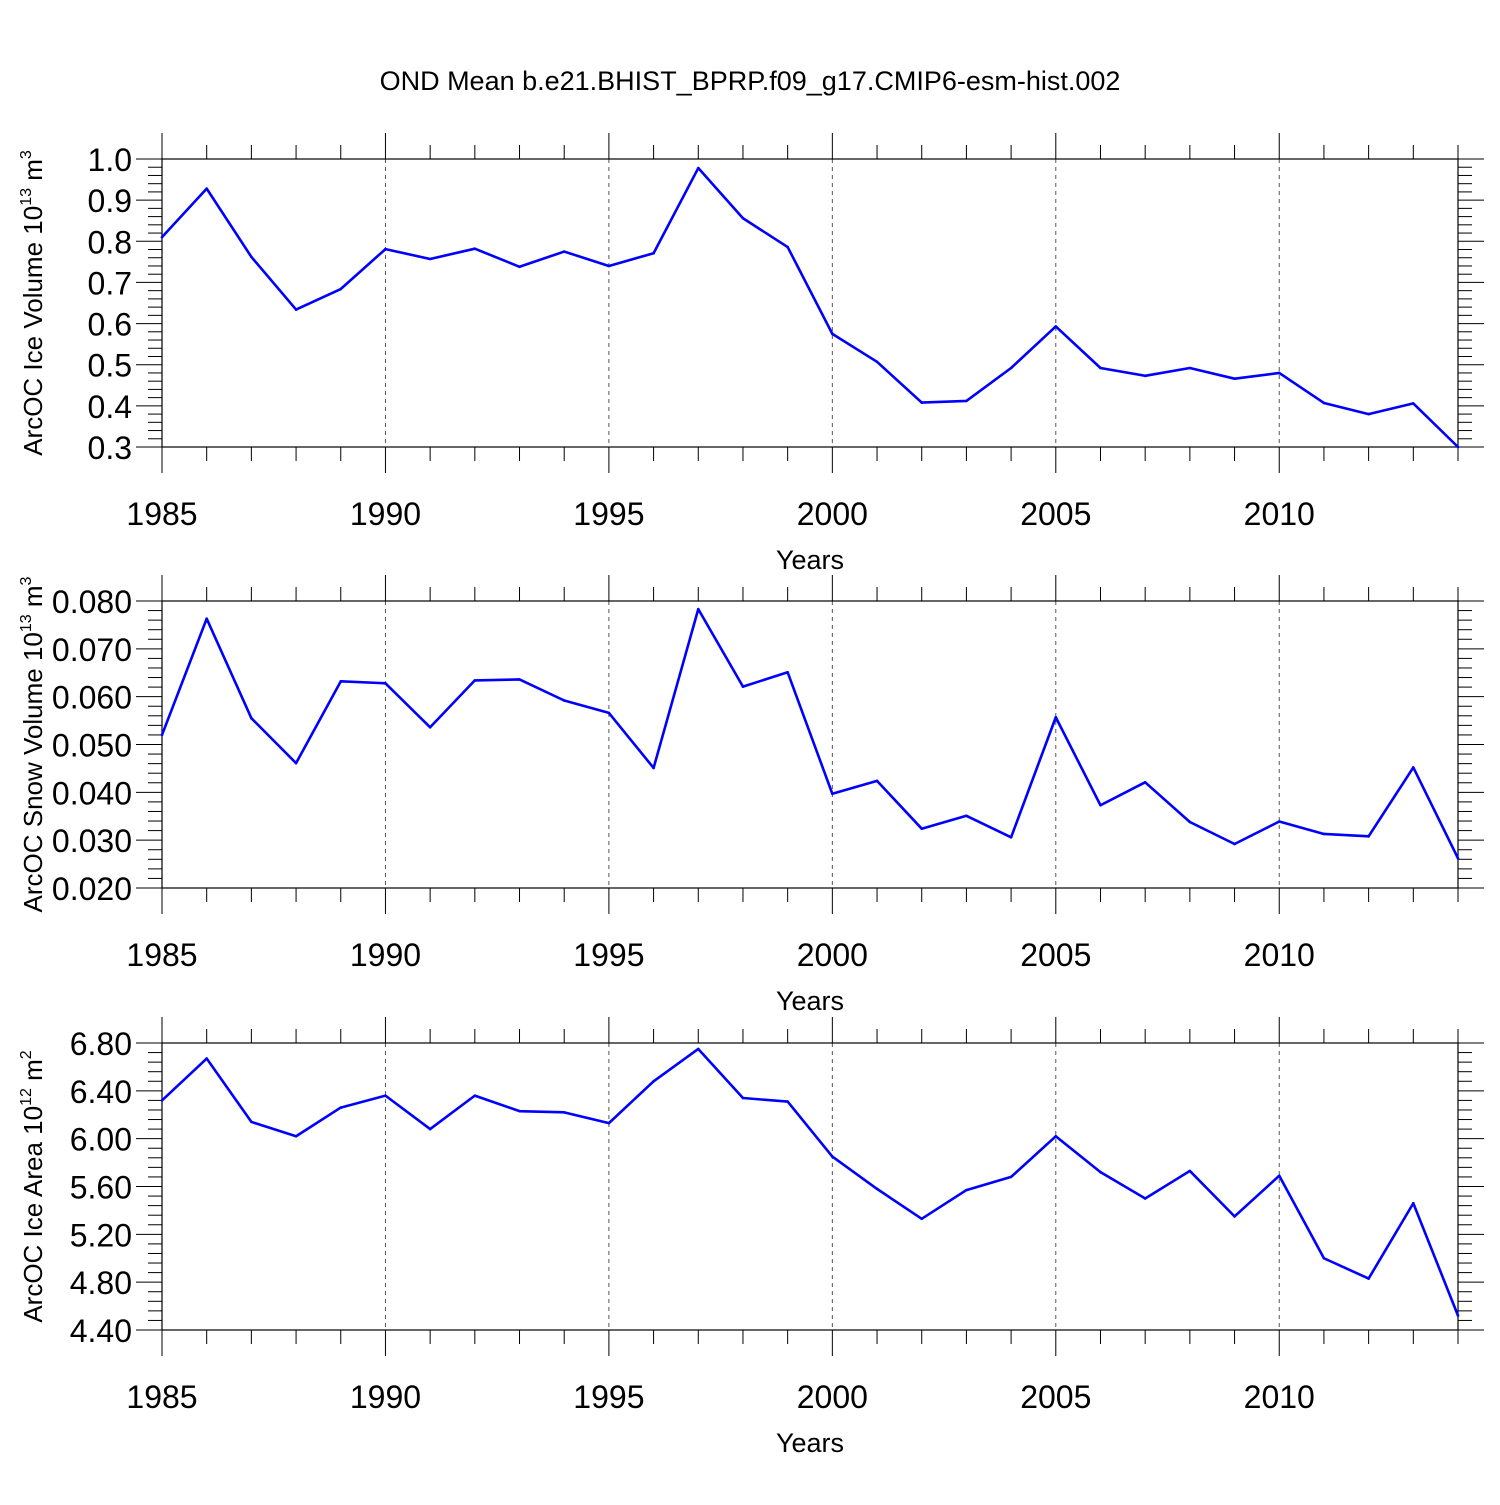 Image resolution: width=1500 pixels, height=1505 pixels. What do you see at coordinates (101, 1235) in the screenshot?
I see `y-tick-label: 5.20` at bounding box center [101, 1235].